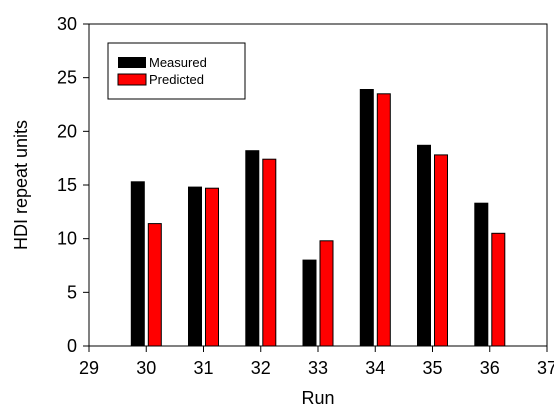 This screenshot has width=554, height=409. Describe the element at coordinates (375, 368) in the screenshot. I see `x-tick-label: 34` at that location.